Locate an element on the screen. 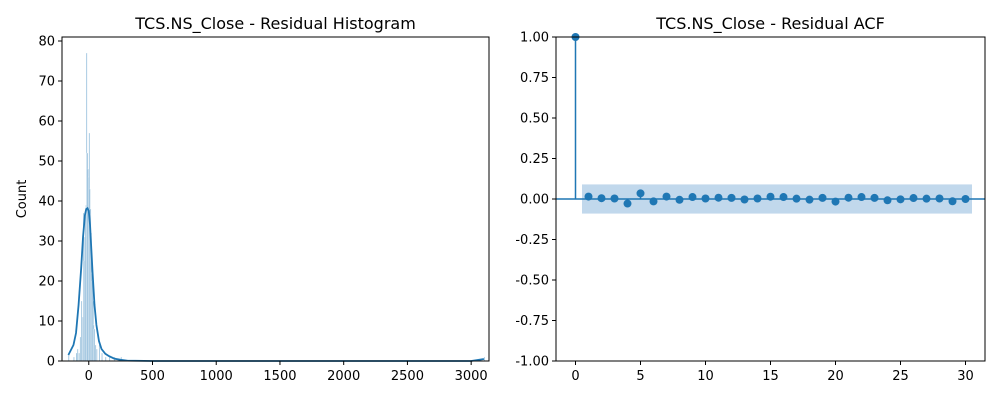 The image size is (1000, 400). acf-y-tick-label: 0.50 is located at coordinates (534, 119).